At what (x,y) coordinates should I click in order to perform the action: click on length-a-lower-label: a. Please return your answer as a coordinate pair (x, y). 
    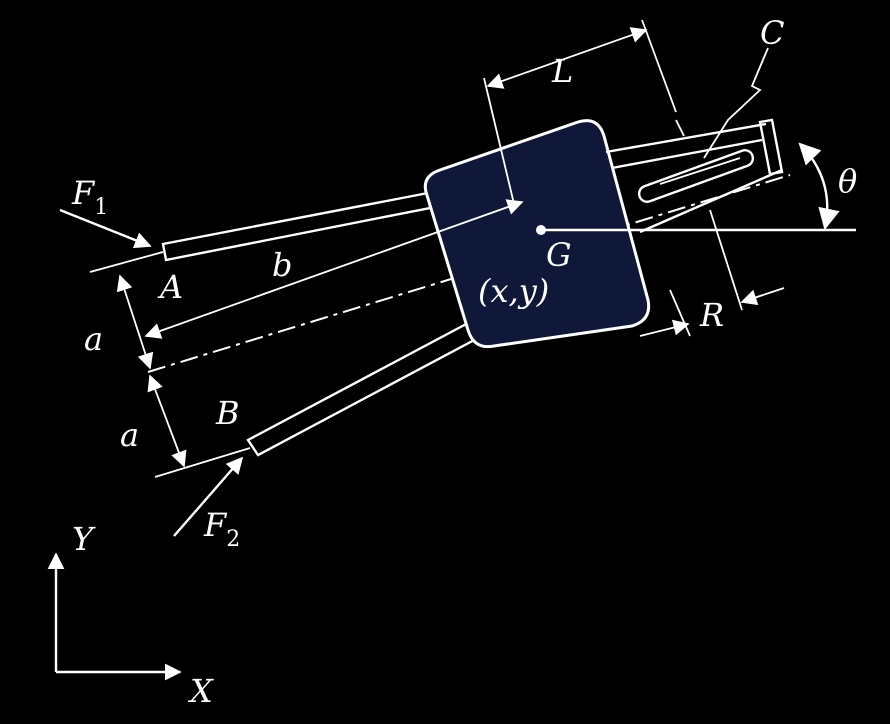
    Looking at the image, I should click on (129, 435).